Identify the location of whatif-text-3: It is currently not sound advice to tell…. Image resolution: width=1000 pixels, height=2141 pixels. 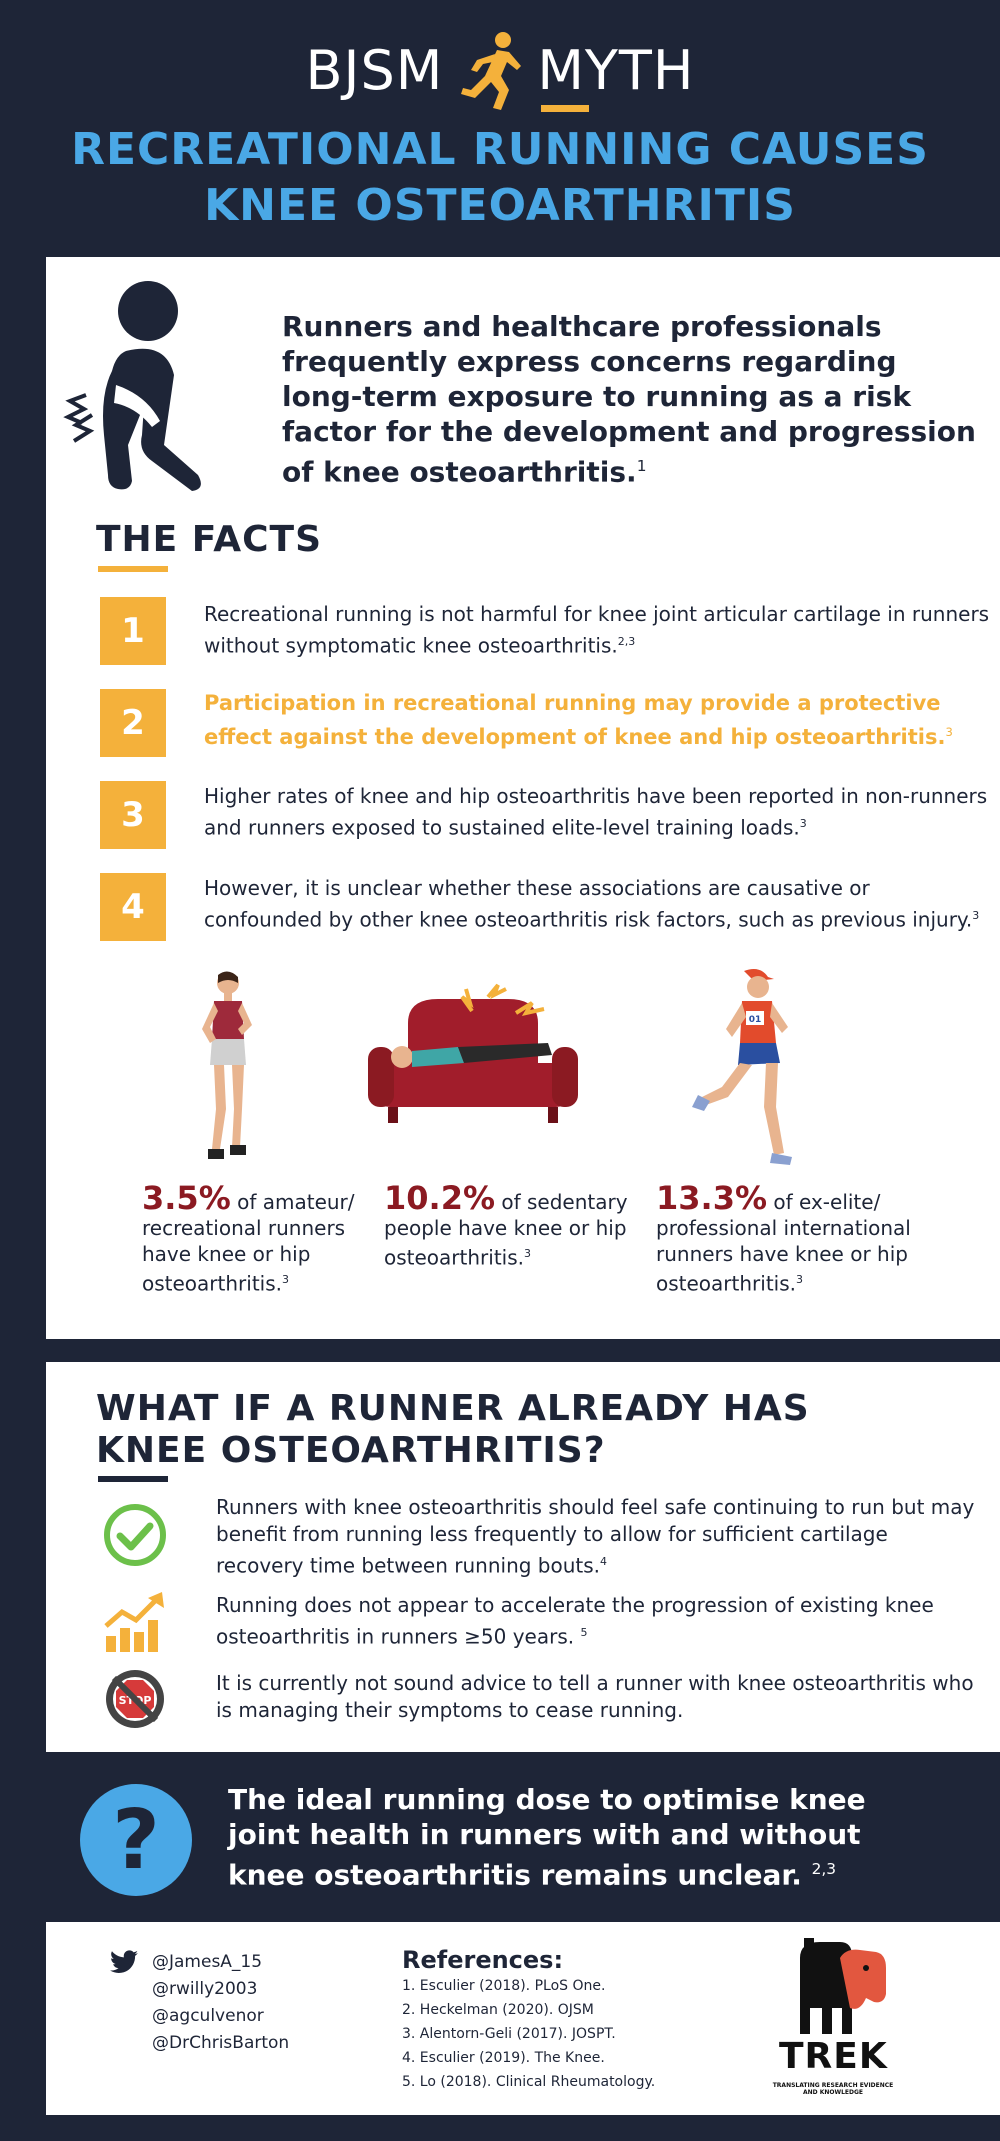
(595, 1696).